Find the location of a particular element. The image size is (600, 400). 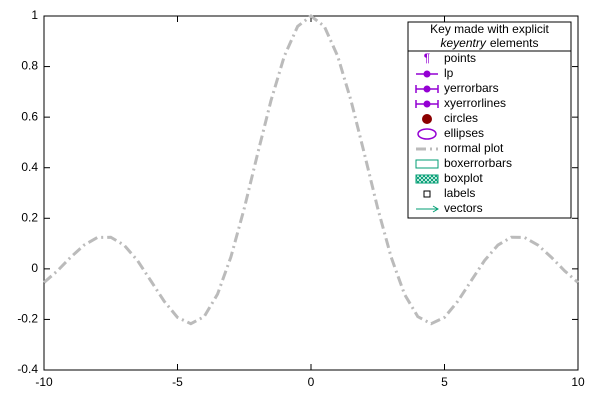

key-ellipse is located at coordinates (427, 134).